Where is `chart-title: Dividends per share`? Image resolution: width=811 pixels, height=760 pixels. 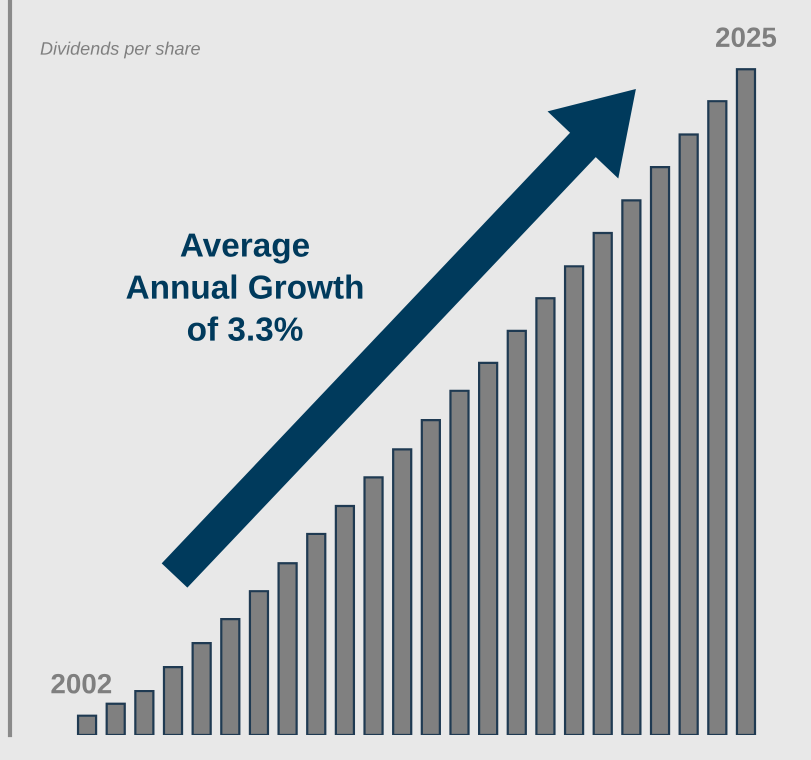
chart-title: Dividends per share is located at coordinates (120, 50).